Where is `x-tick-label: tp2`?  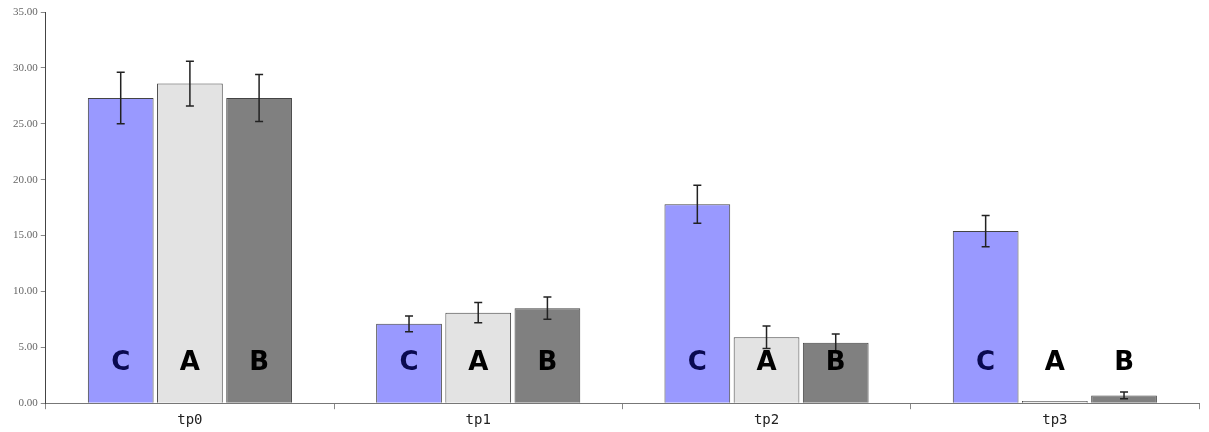 x-tick-label: tp2 is located at coordinates (766, 419).